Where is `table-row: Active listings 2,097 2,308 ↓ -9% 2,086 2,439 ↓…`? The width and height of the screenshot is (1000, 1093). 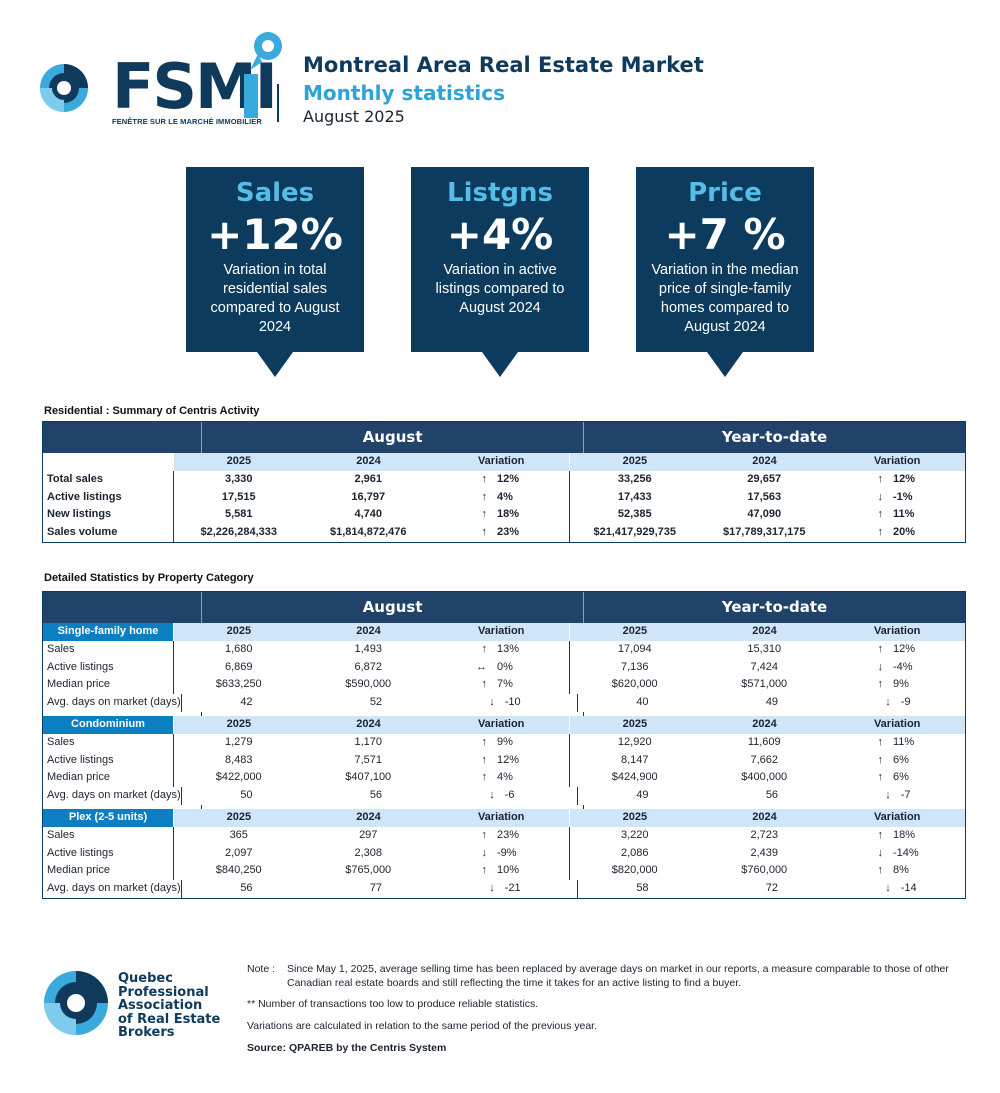
table-row: Active listings 2,097 2,308 ↓ -9% 2,086 2,439 ↓… is located at coordinates (504, 853).